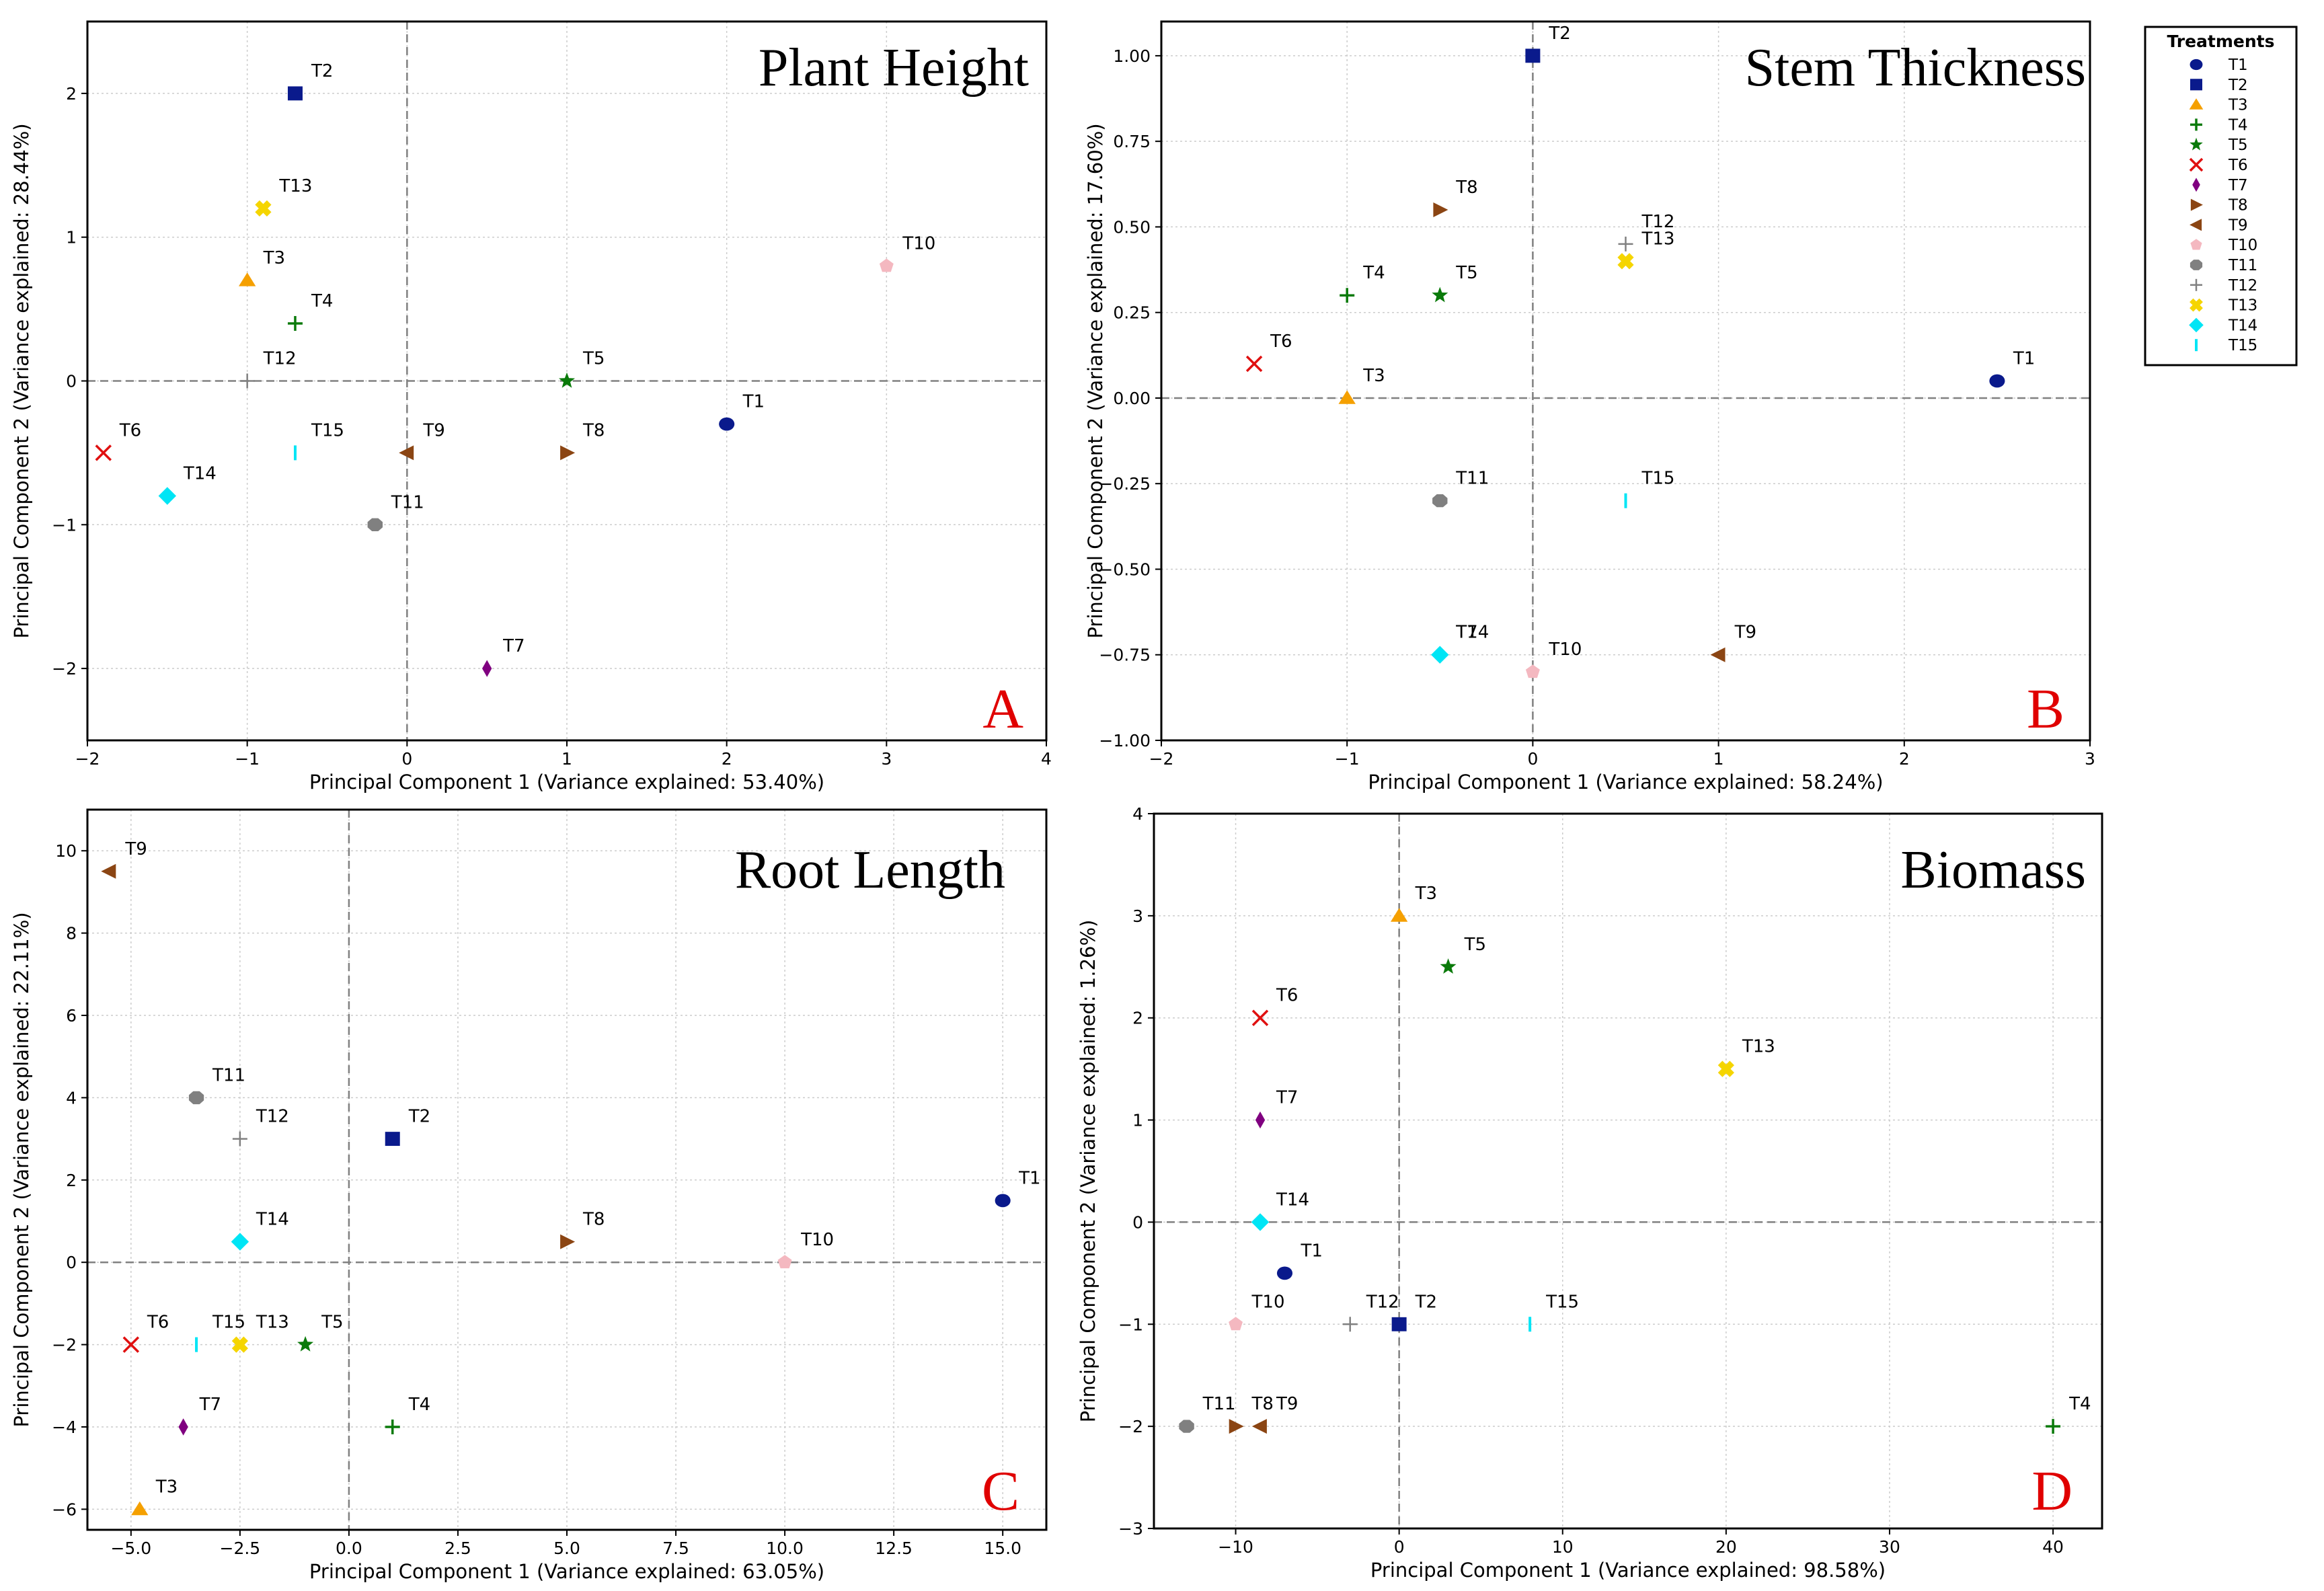 Image resolution: width=2324 pixels, height=1591 pixels. I want to click on point-t1, so click(1284, 1273).